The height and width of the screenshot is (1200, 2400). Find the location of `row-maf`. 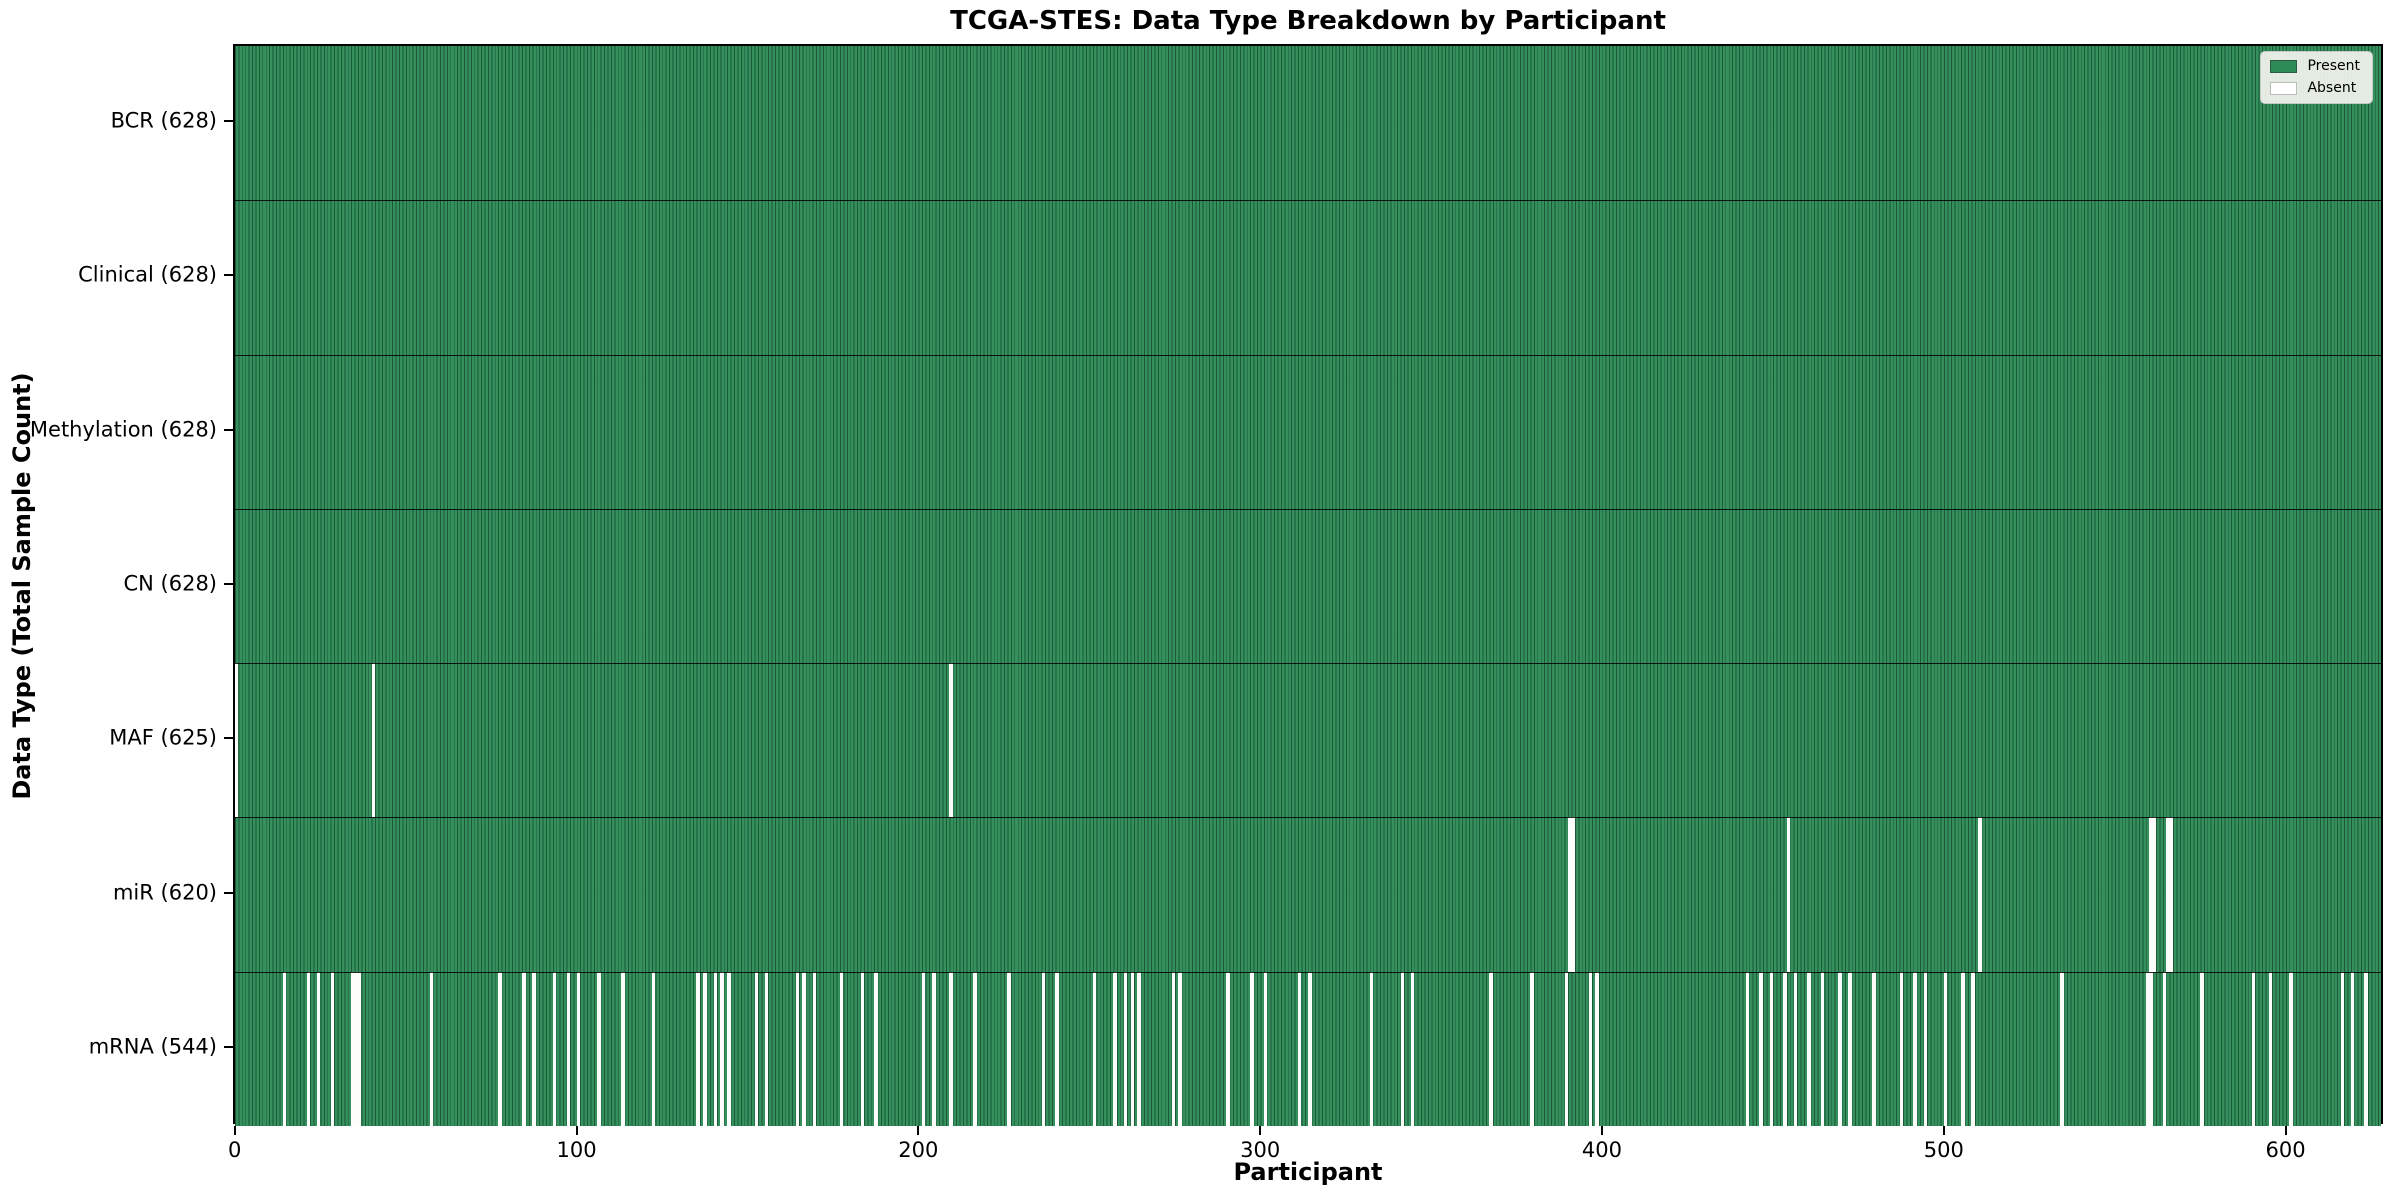

row-maf is located at coordinates (1308, 740).